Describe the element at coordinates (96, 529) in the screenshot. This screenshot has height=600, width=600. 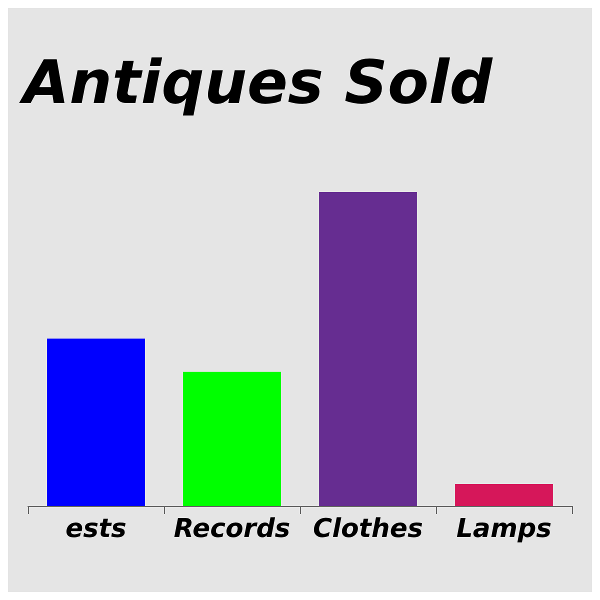
I see `x-tick-label: ests` at that location.